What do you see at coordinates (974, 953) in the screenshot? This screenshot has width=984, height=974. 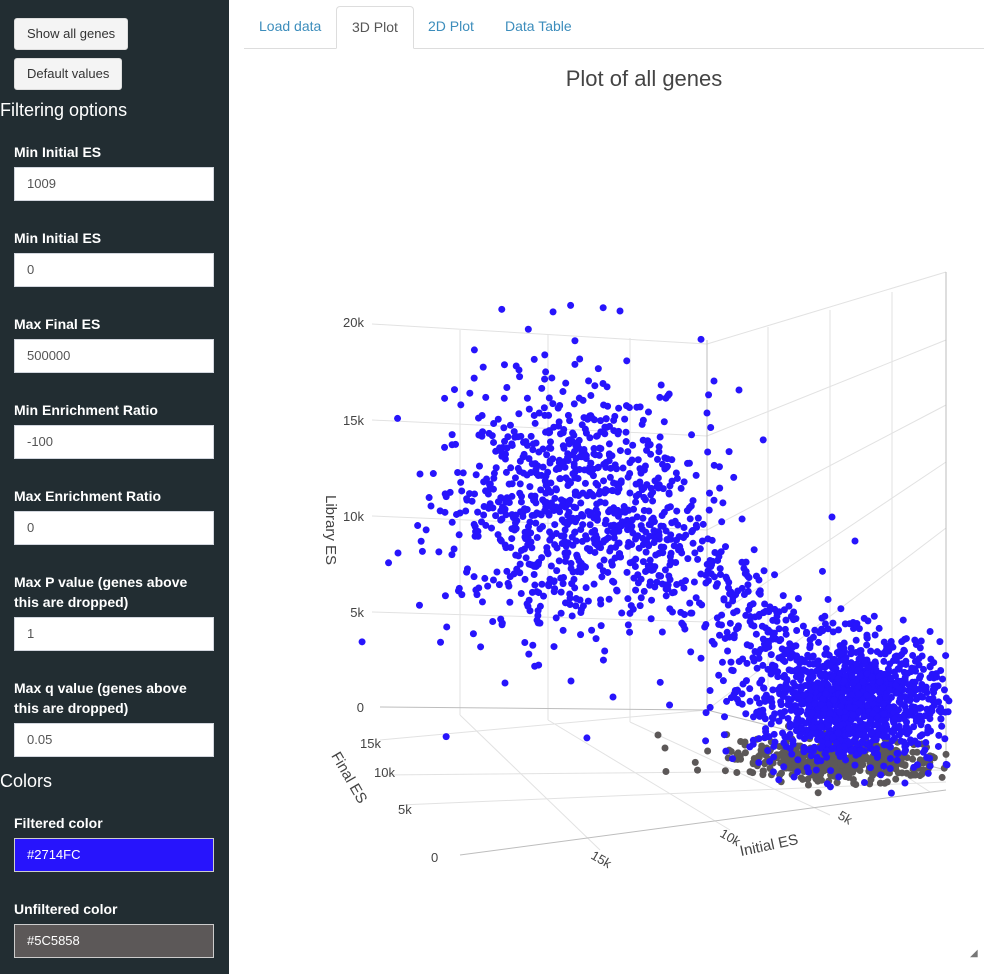 I see `resize-handle-icon: ◢` at bounding box center [974, 953].